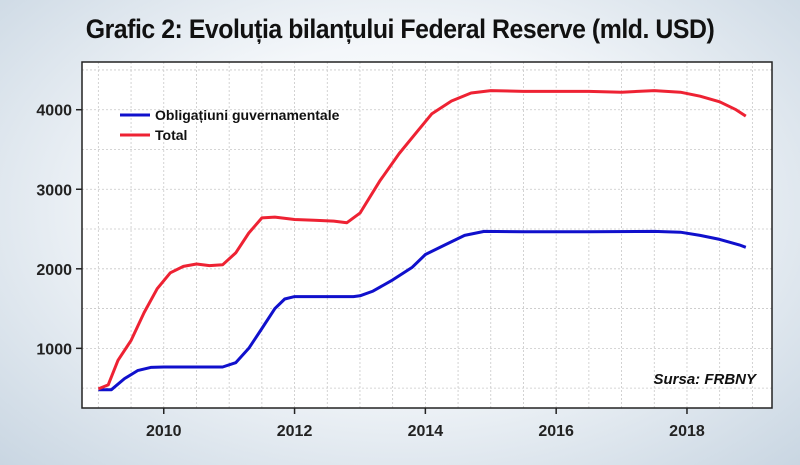  What do you see at coordinates (54, 190) in the screenshot?
I see `y-tick-label: 3000` at bounding box center [54, 190].